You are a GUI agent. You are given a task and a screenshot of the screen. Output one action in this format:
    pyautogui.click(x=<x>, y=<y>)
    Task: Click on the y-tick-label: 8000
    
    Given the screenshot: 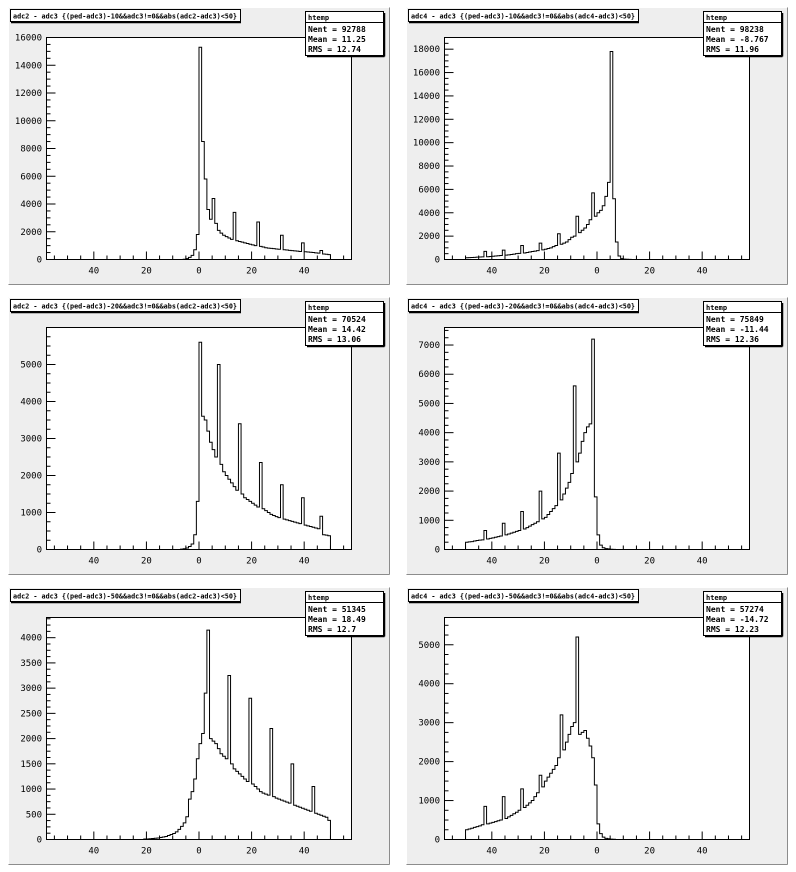 What is the action you would take?
    pyautogui.click(x=31, y=150)
    